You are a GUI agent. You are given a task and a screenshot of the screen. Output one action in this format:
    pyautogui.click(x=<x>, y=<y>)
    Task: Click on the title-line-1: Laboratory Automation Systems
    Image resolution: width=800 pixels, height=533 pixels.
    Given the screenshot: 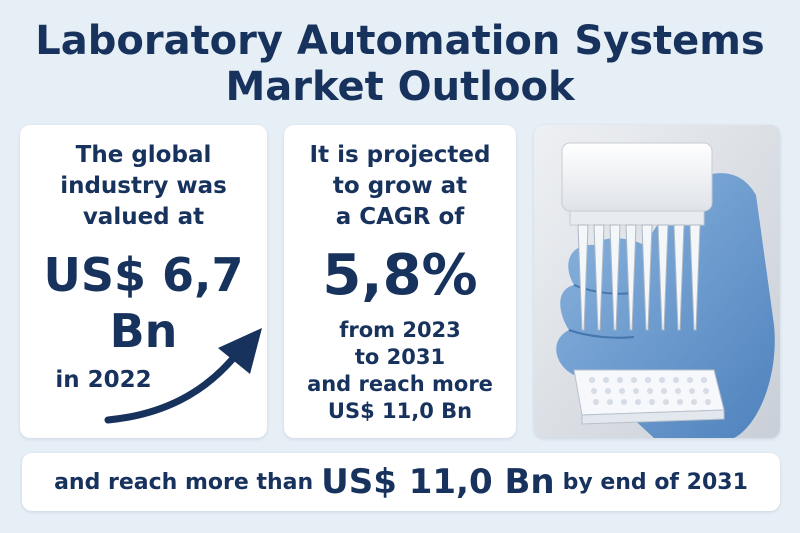 What is the action you would take?
    pyautogui.click(x=400, y=41)
    